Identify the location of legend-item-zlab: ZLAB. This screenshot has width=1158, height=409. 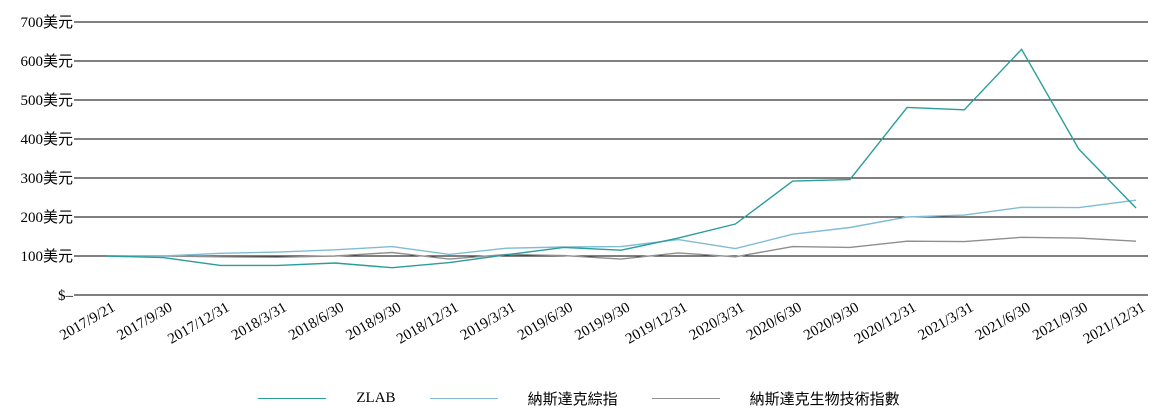
(327, 398).